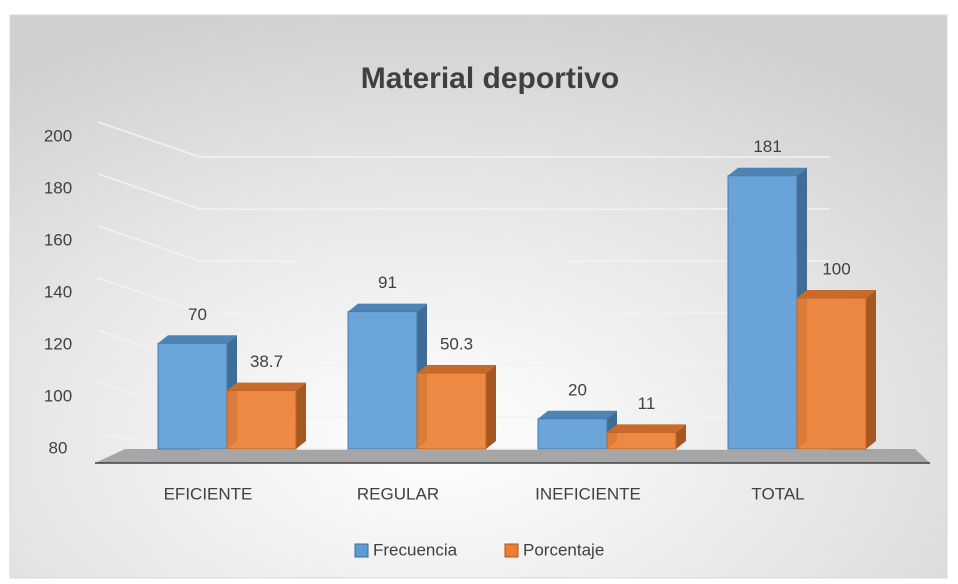 The height and width of the screenshot is (584, 958). I want to click on y-tick-label: 140, so click(58, 291).